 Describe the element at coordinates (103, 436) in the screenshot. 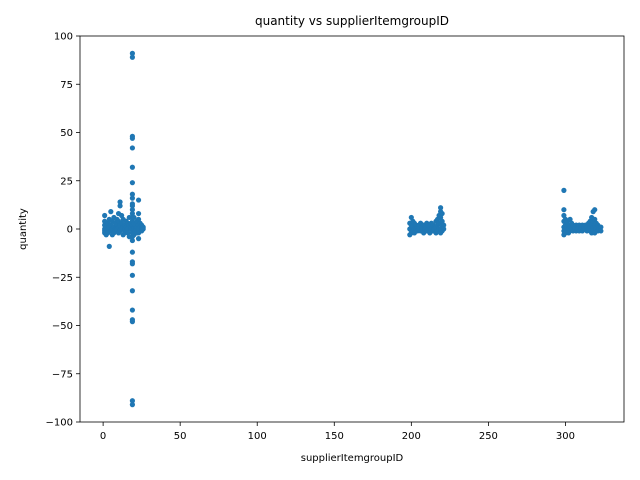

I see `x-tick-label: 0` at that location.